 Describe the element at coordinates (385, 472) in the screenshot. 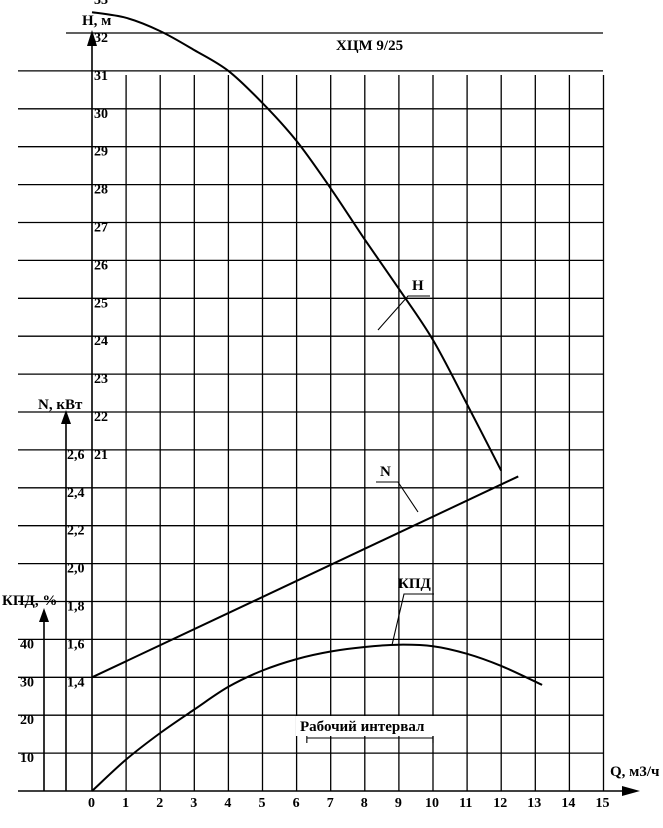

I see `legend-n: N` at that location.